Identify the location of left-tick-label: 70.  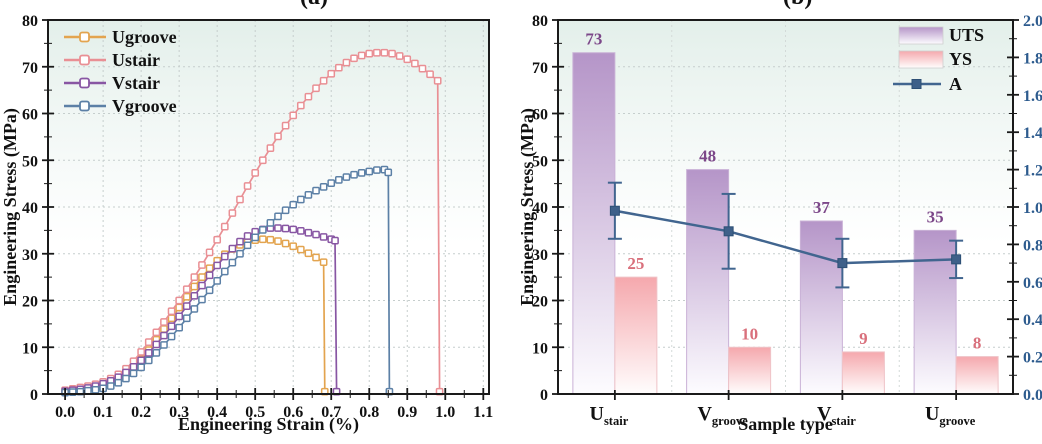
(540, 68).